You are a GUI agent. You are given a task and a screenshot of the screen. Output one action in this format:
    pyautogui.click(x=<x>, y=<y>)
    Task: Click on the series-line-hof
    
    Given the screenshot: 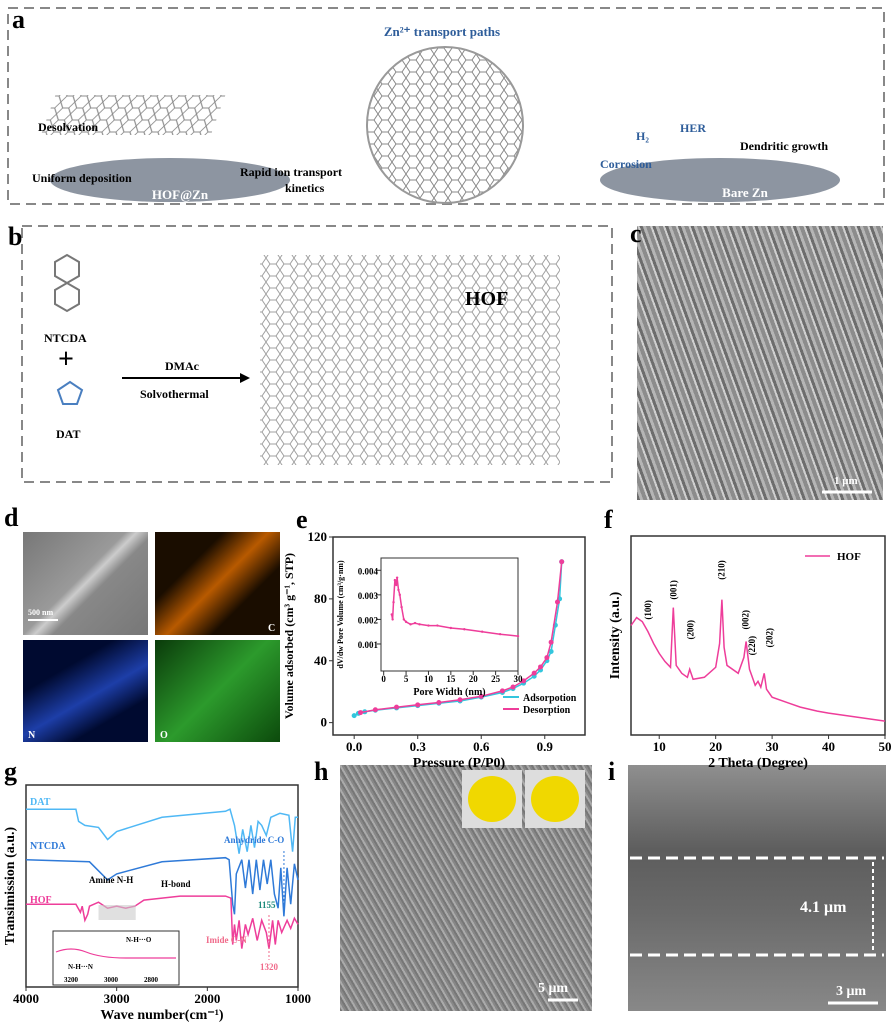 What is the action you would take?
    pyautogui.click(x=162, y=922)
    